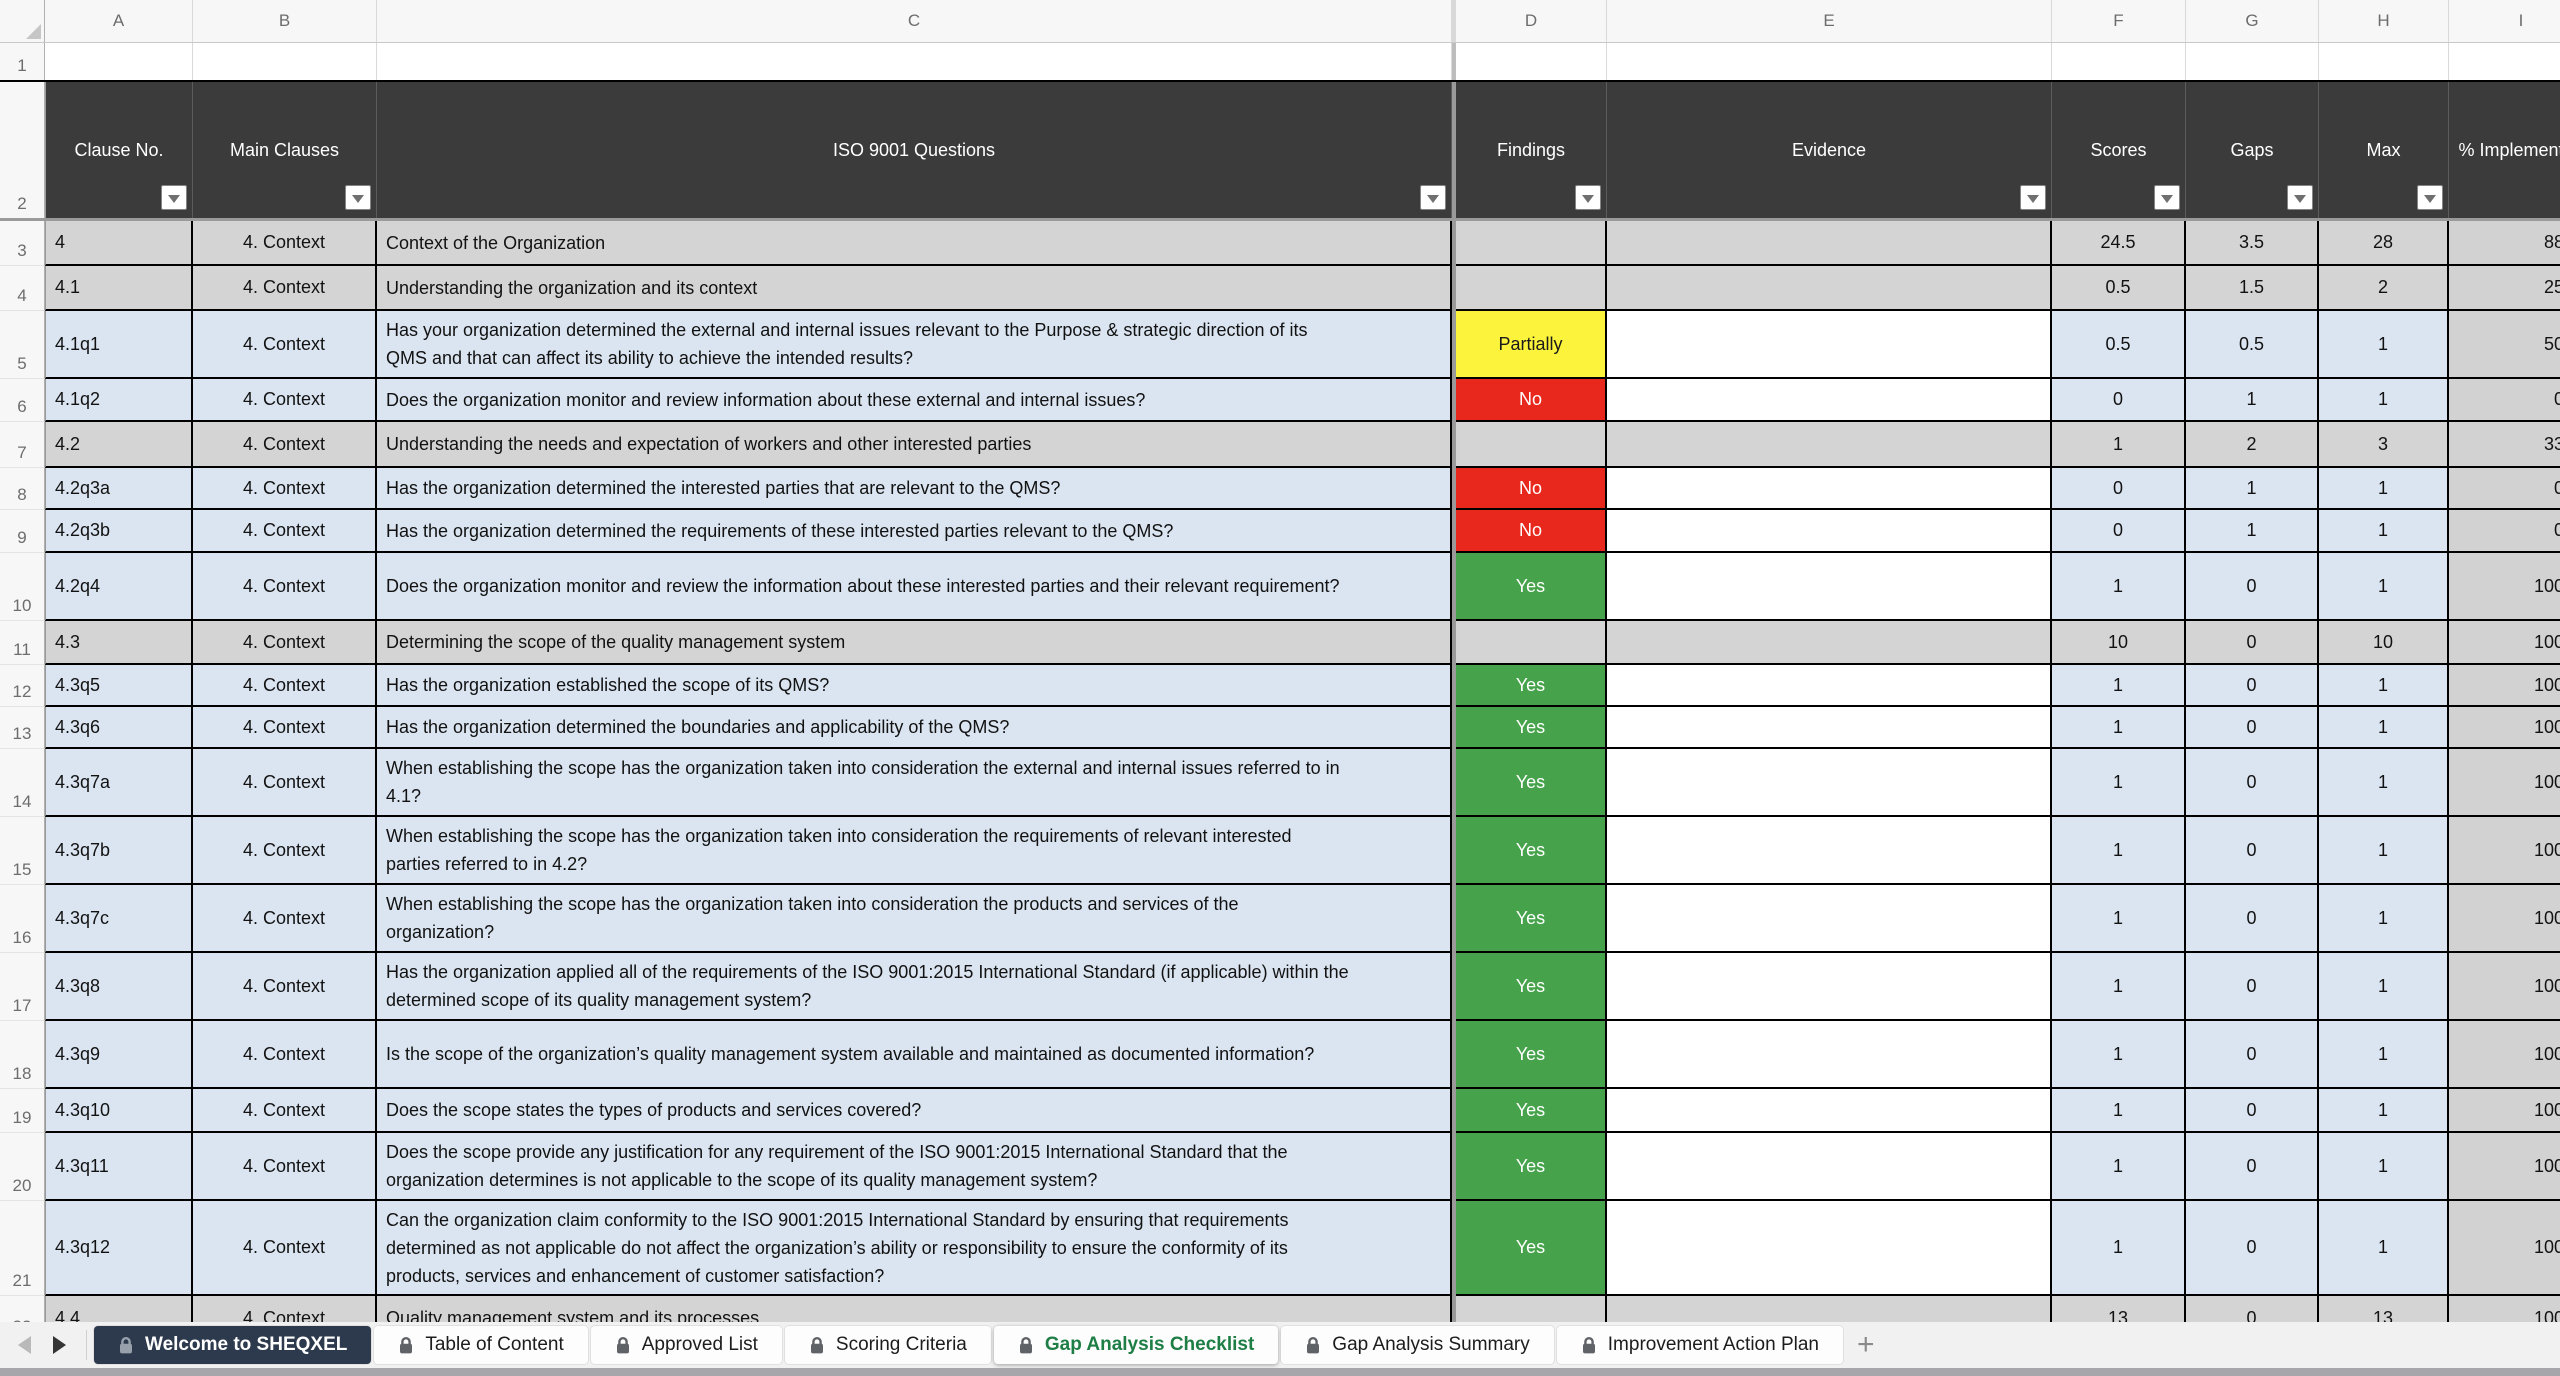 The image size is (2560, 1376). What do you see at coordinates (2252, 21) in the screenshot?
I see `column-letter-g: G` at bounding box center [2252, 21].